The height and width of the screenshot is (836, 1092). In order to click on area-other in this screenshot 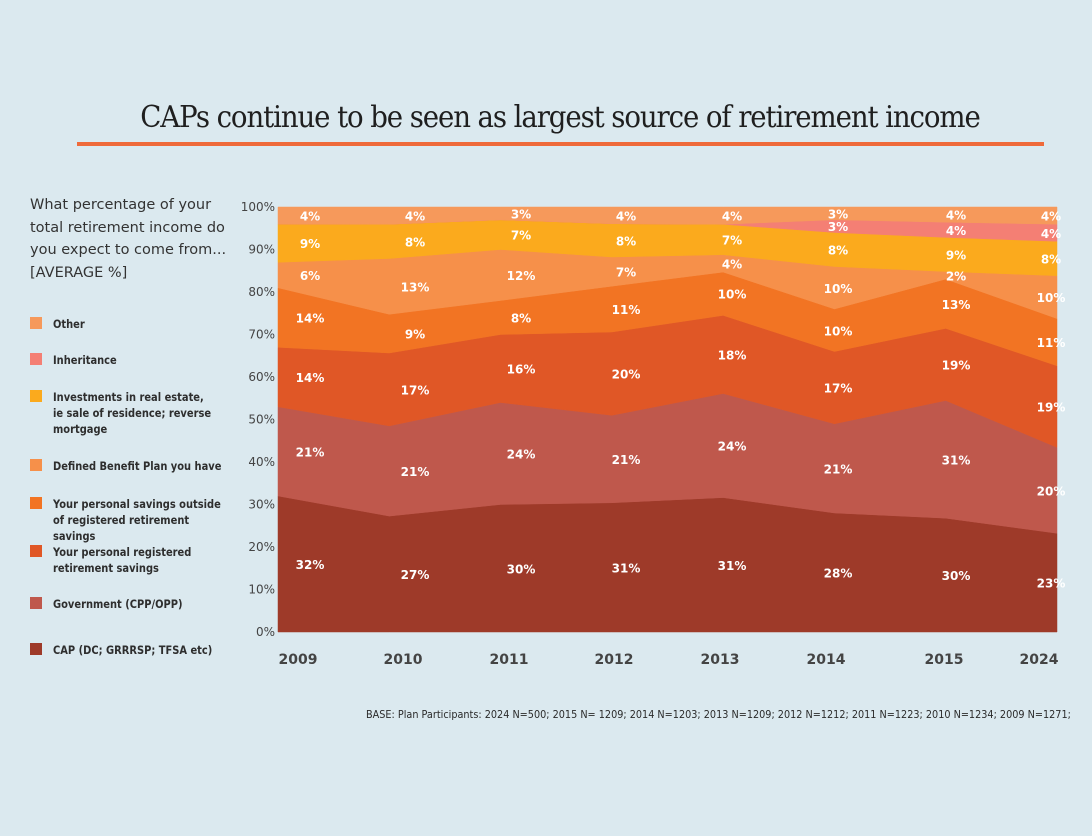, I will do `click(667, 215)`.